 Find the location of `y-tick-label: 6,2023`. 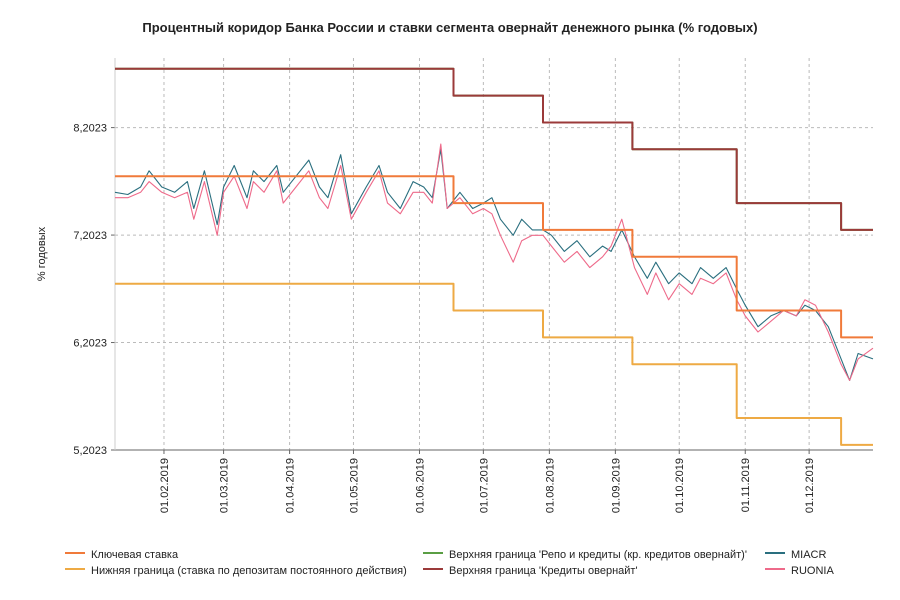

y-tick-label: 6,2023 is located at coordinates (90, 344).